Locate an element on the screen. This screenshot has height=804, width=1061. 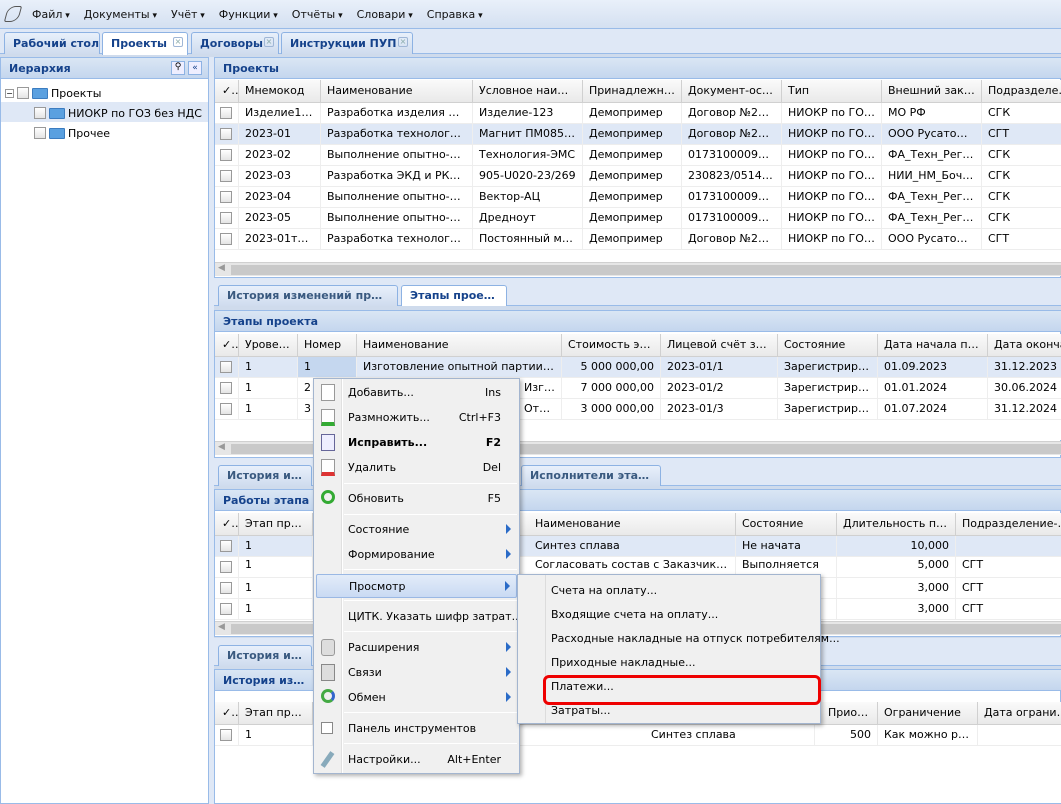
context-menu-item: Обновить F5 is located at coordinates (416, 499).